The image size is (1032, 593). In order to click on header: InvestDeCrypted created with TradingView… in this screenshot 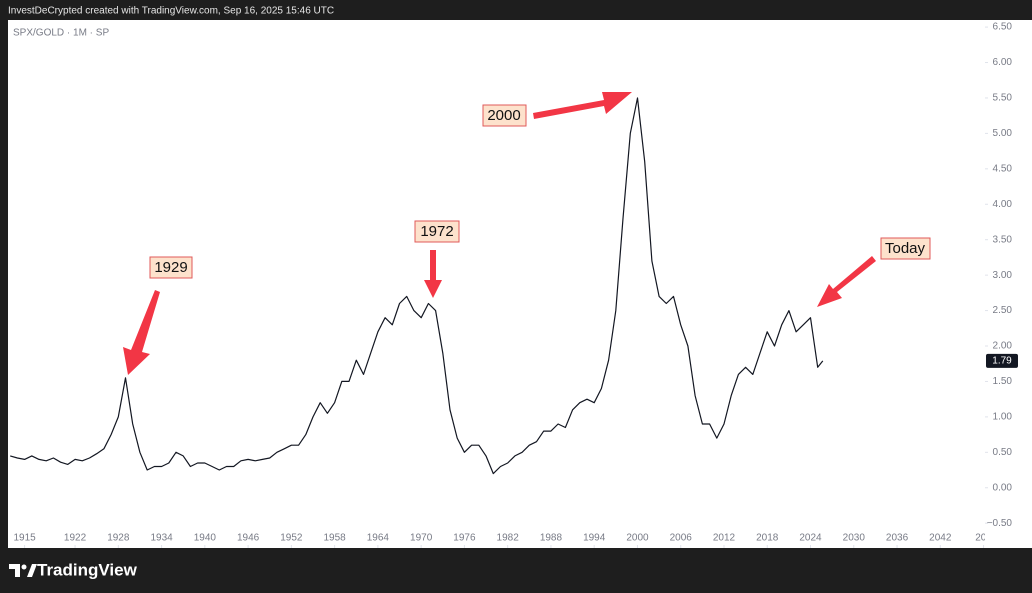, I will do `click(171, 11)`.